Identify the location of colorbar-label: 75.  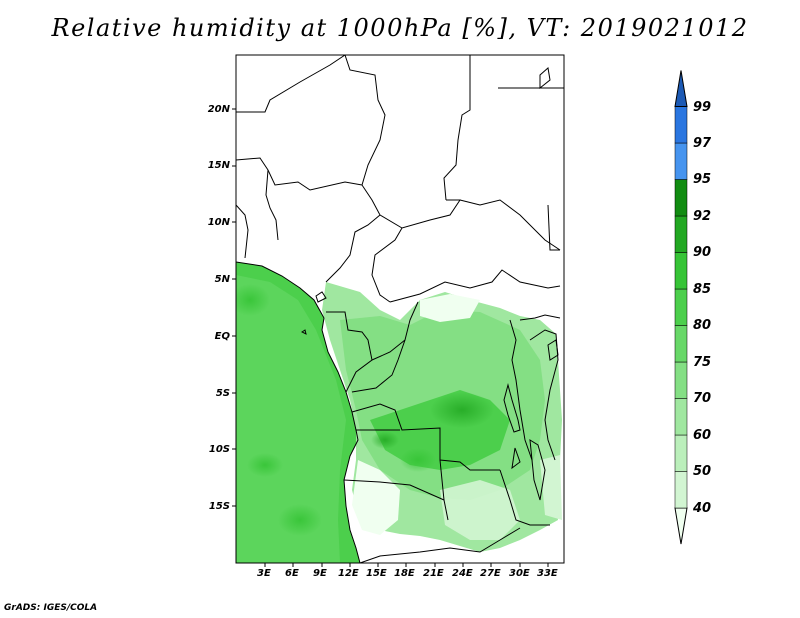
(702, 362).